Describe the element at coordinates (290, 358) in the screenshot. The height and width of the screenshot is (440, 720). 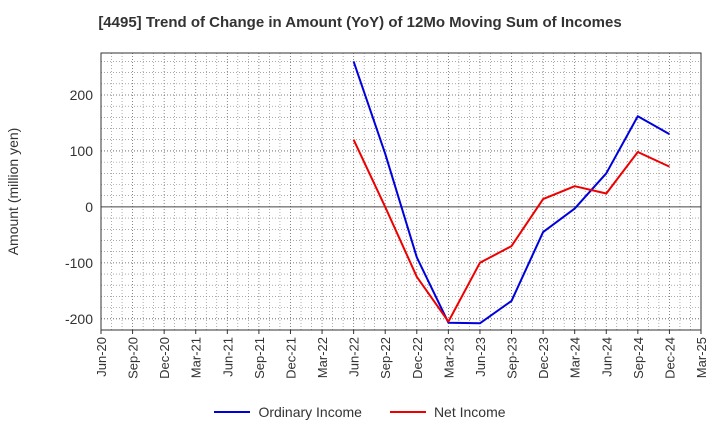
I see `x-tick-label: Dec-21` at that location.